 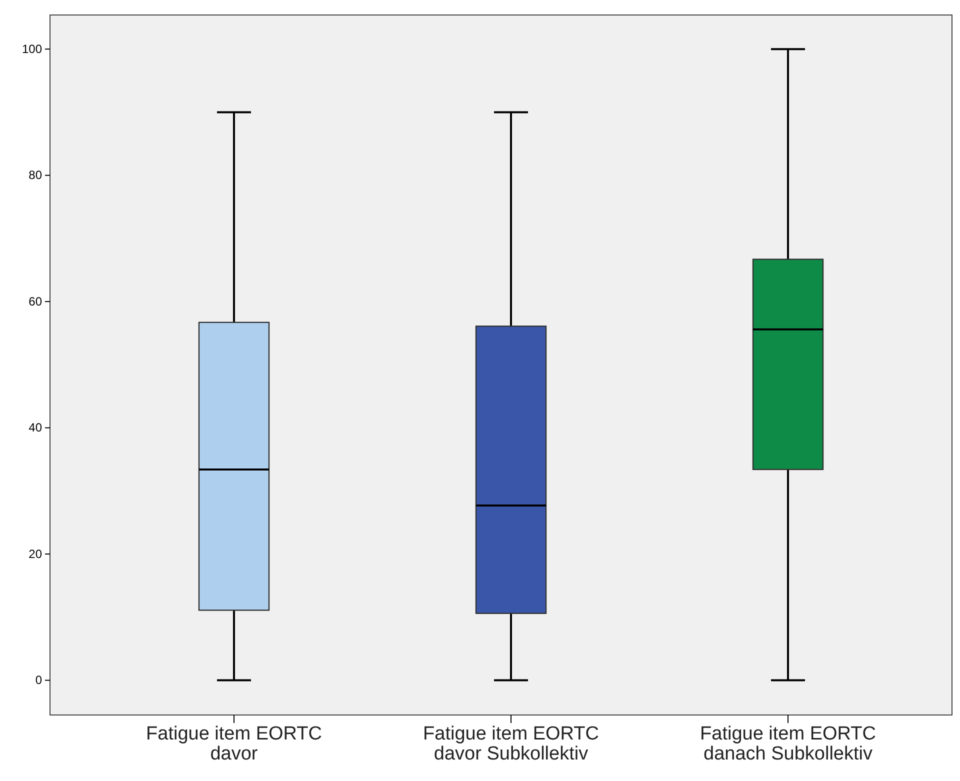 What do you see at coordinates (234, 743) in the screenshot?
I see `x-tick-label: Fatigue item EORTC davor` at bounding box center [234, 743].